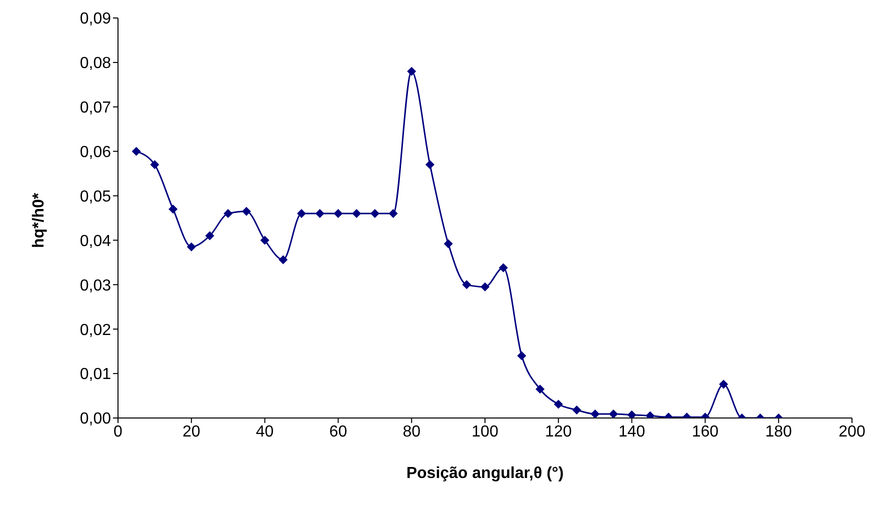  What do you see at coordinates (96, 330) in the screenshot?
I see `y-tick-label: 0,02` at bounding box center [96, 330].